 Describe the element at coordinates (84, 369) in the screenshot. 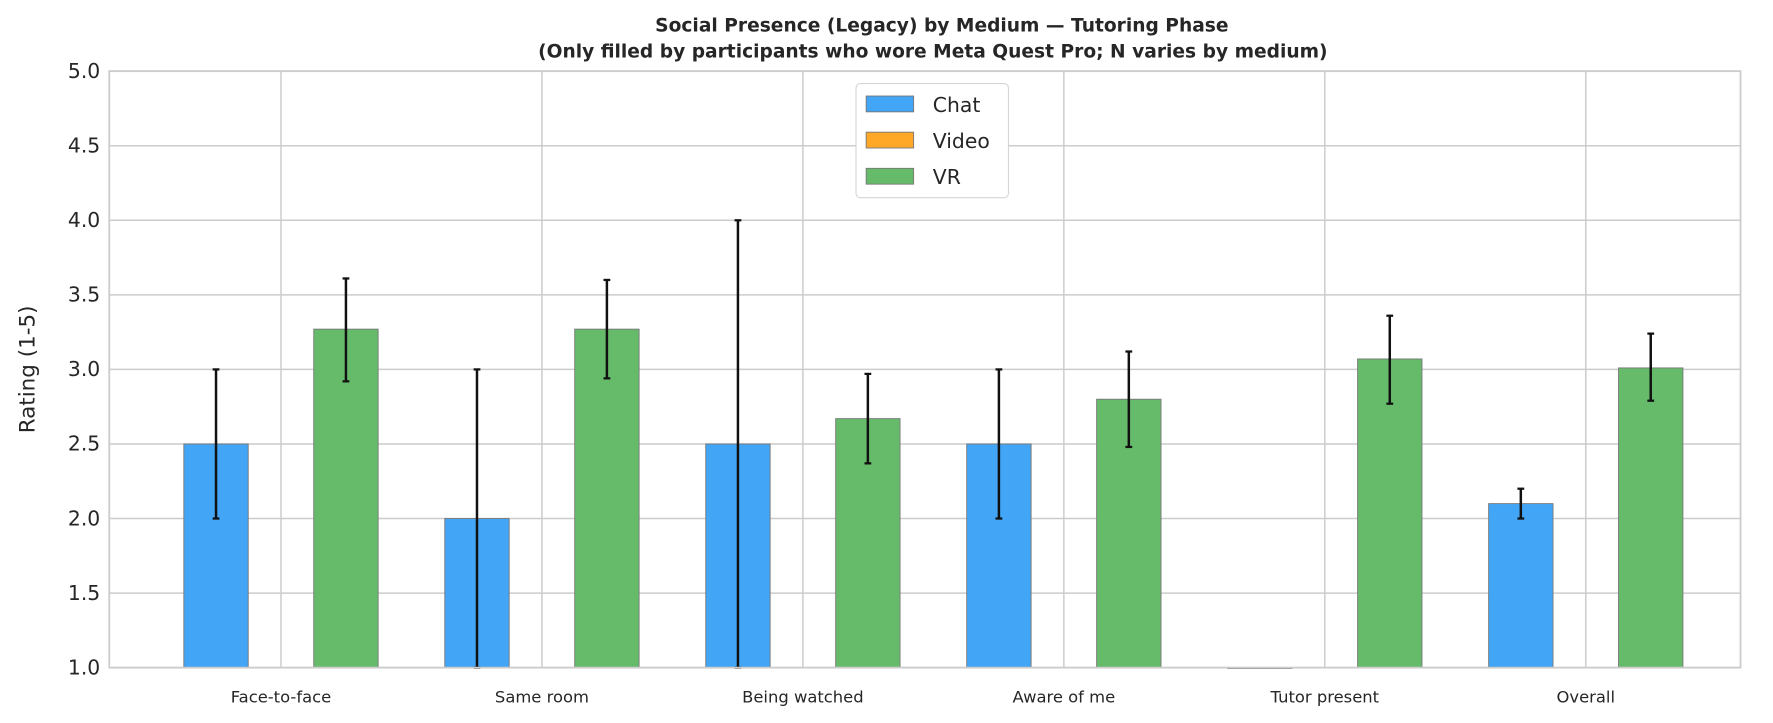

I see `y-tick-label: 3.0` at that location.